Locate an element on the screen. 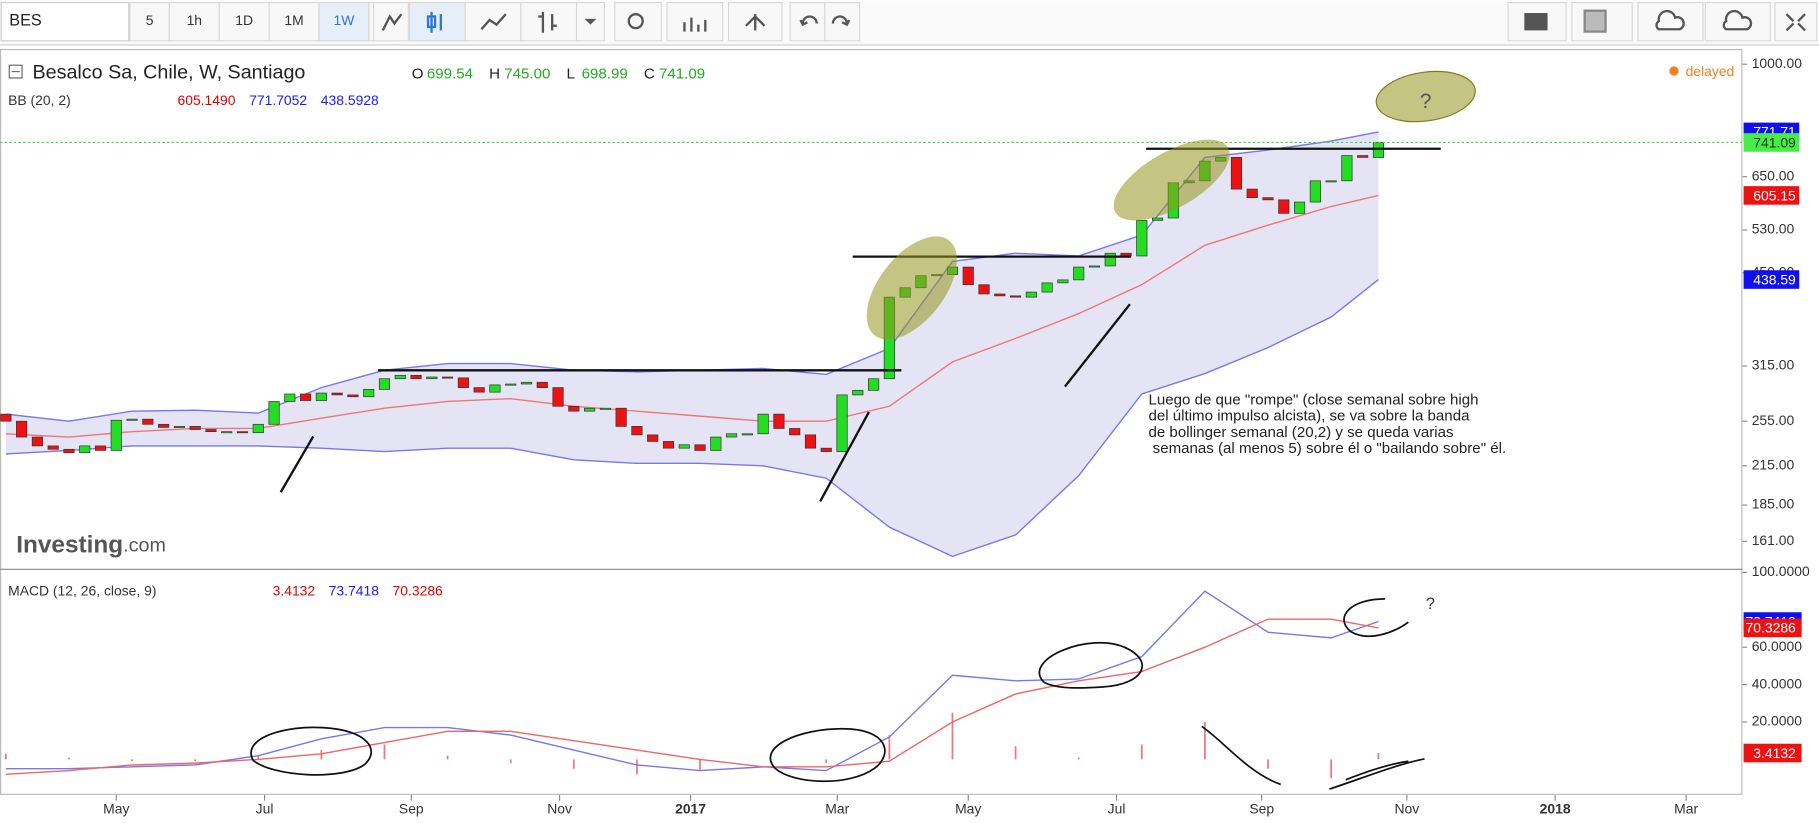 The height and width of the screenshot is (823, 1819). status: delayed is located at coordinates (1710, 71).